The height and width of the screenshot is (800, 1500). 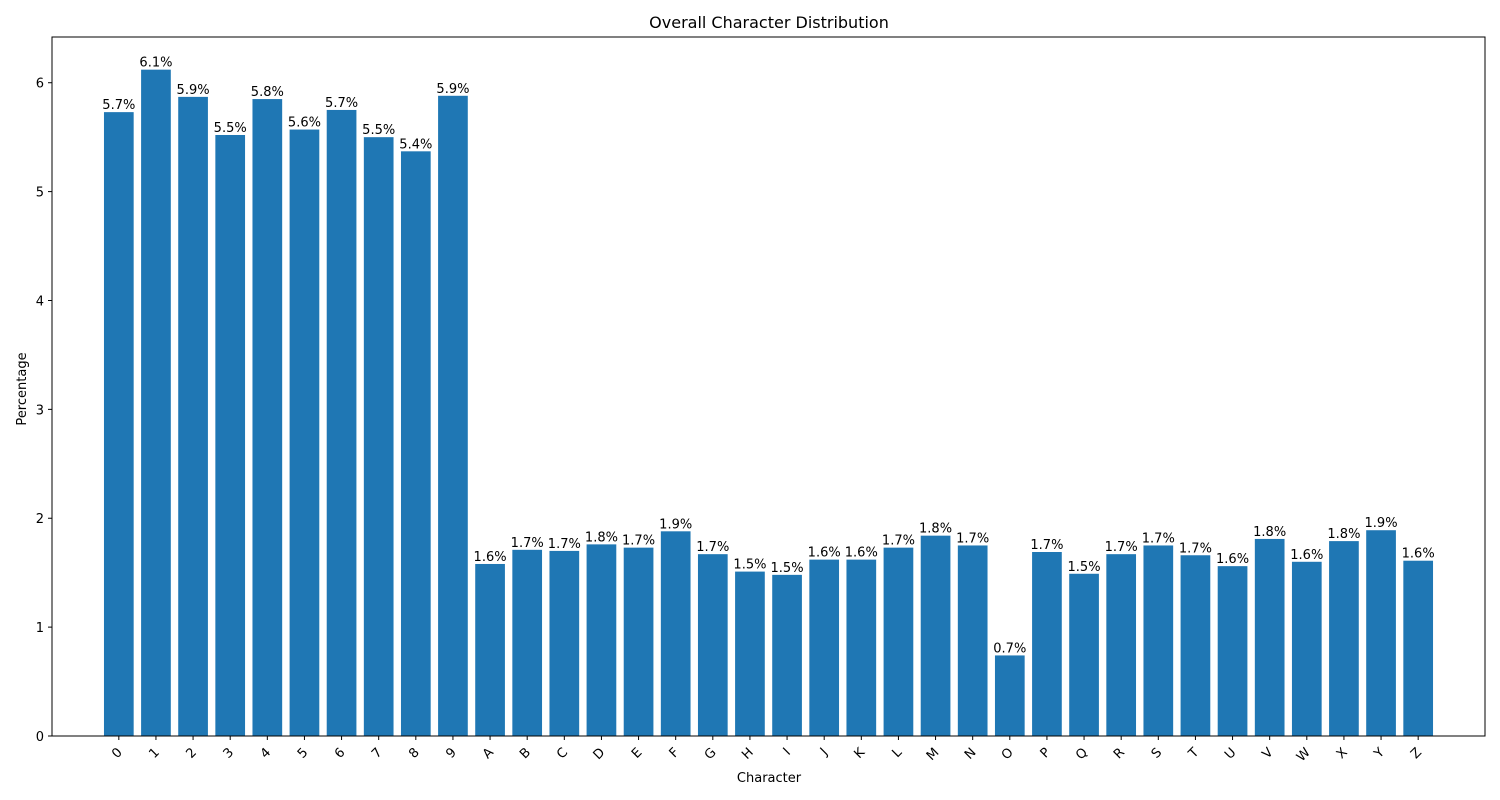 I want to click on x-tick-label: H, so click(x=748, y=754).